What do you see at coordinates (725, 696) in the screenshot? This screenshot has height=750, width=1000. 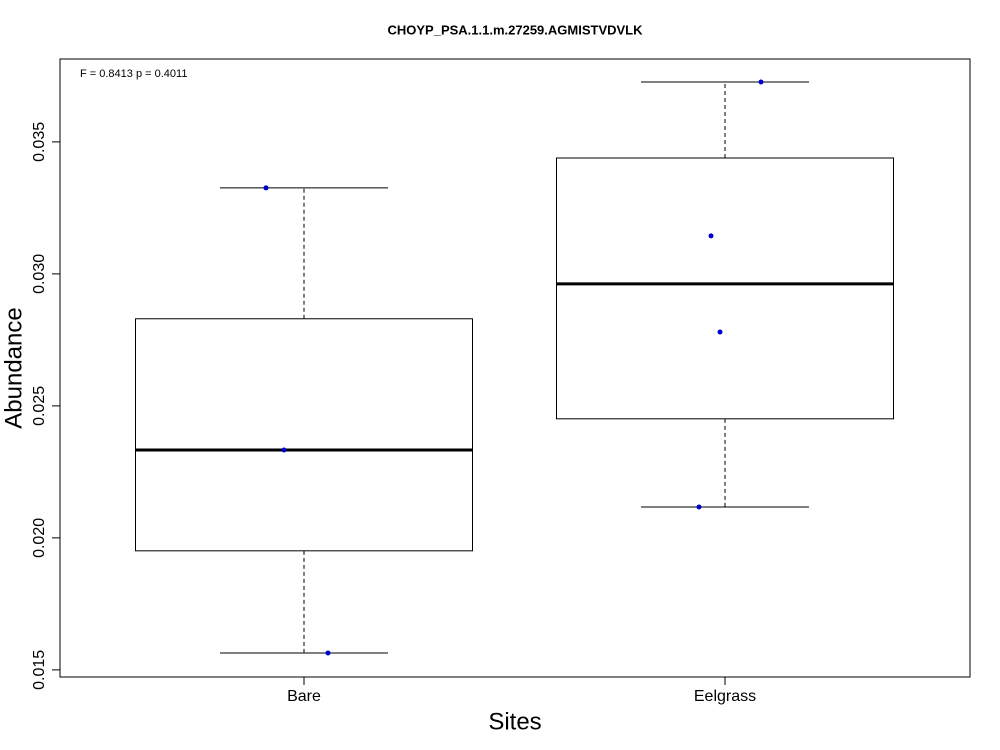 I see `x-tick-label: Eelgrass` at bounding box center [725, 696].